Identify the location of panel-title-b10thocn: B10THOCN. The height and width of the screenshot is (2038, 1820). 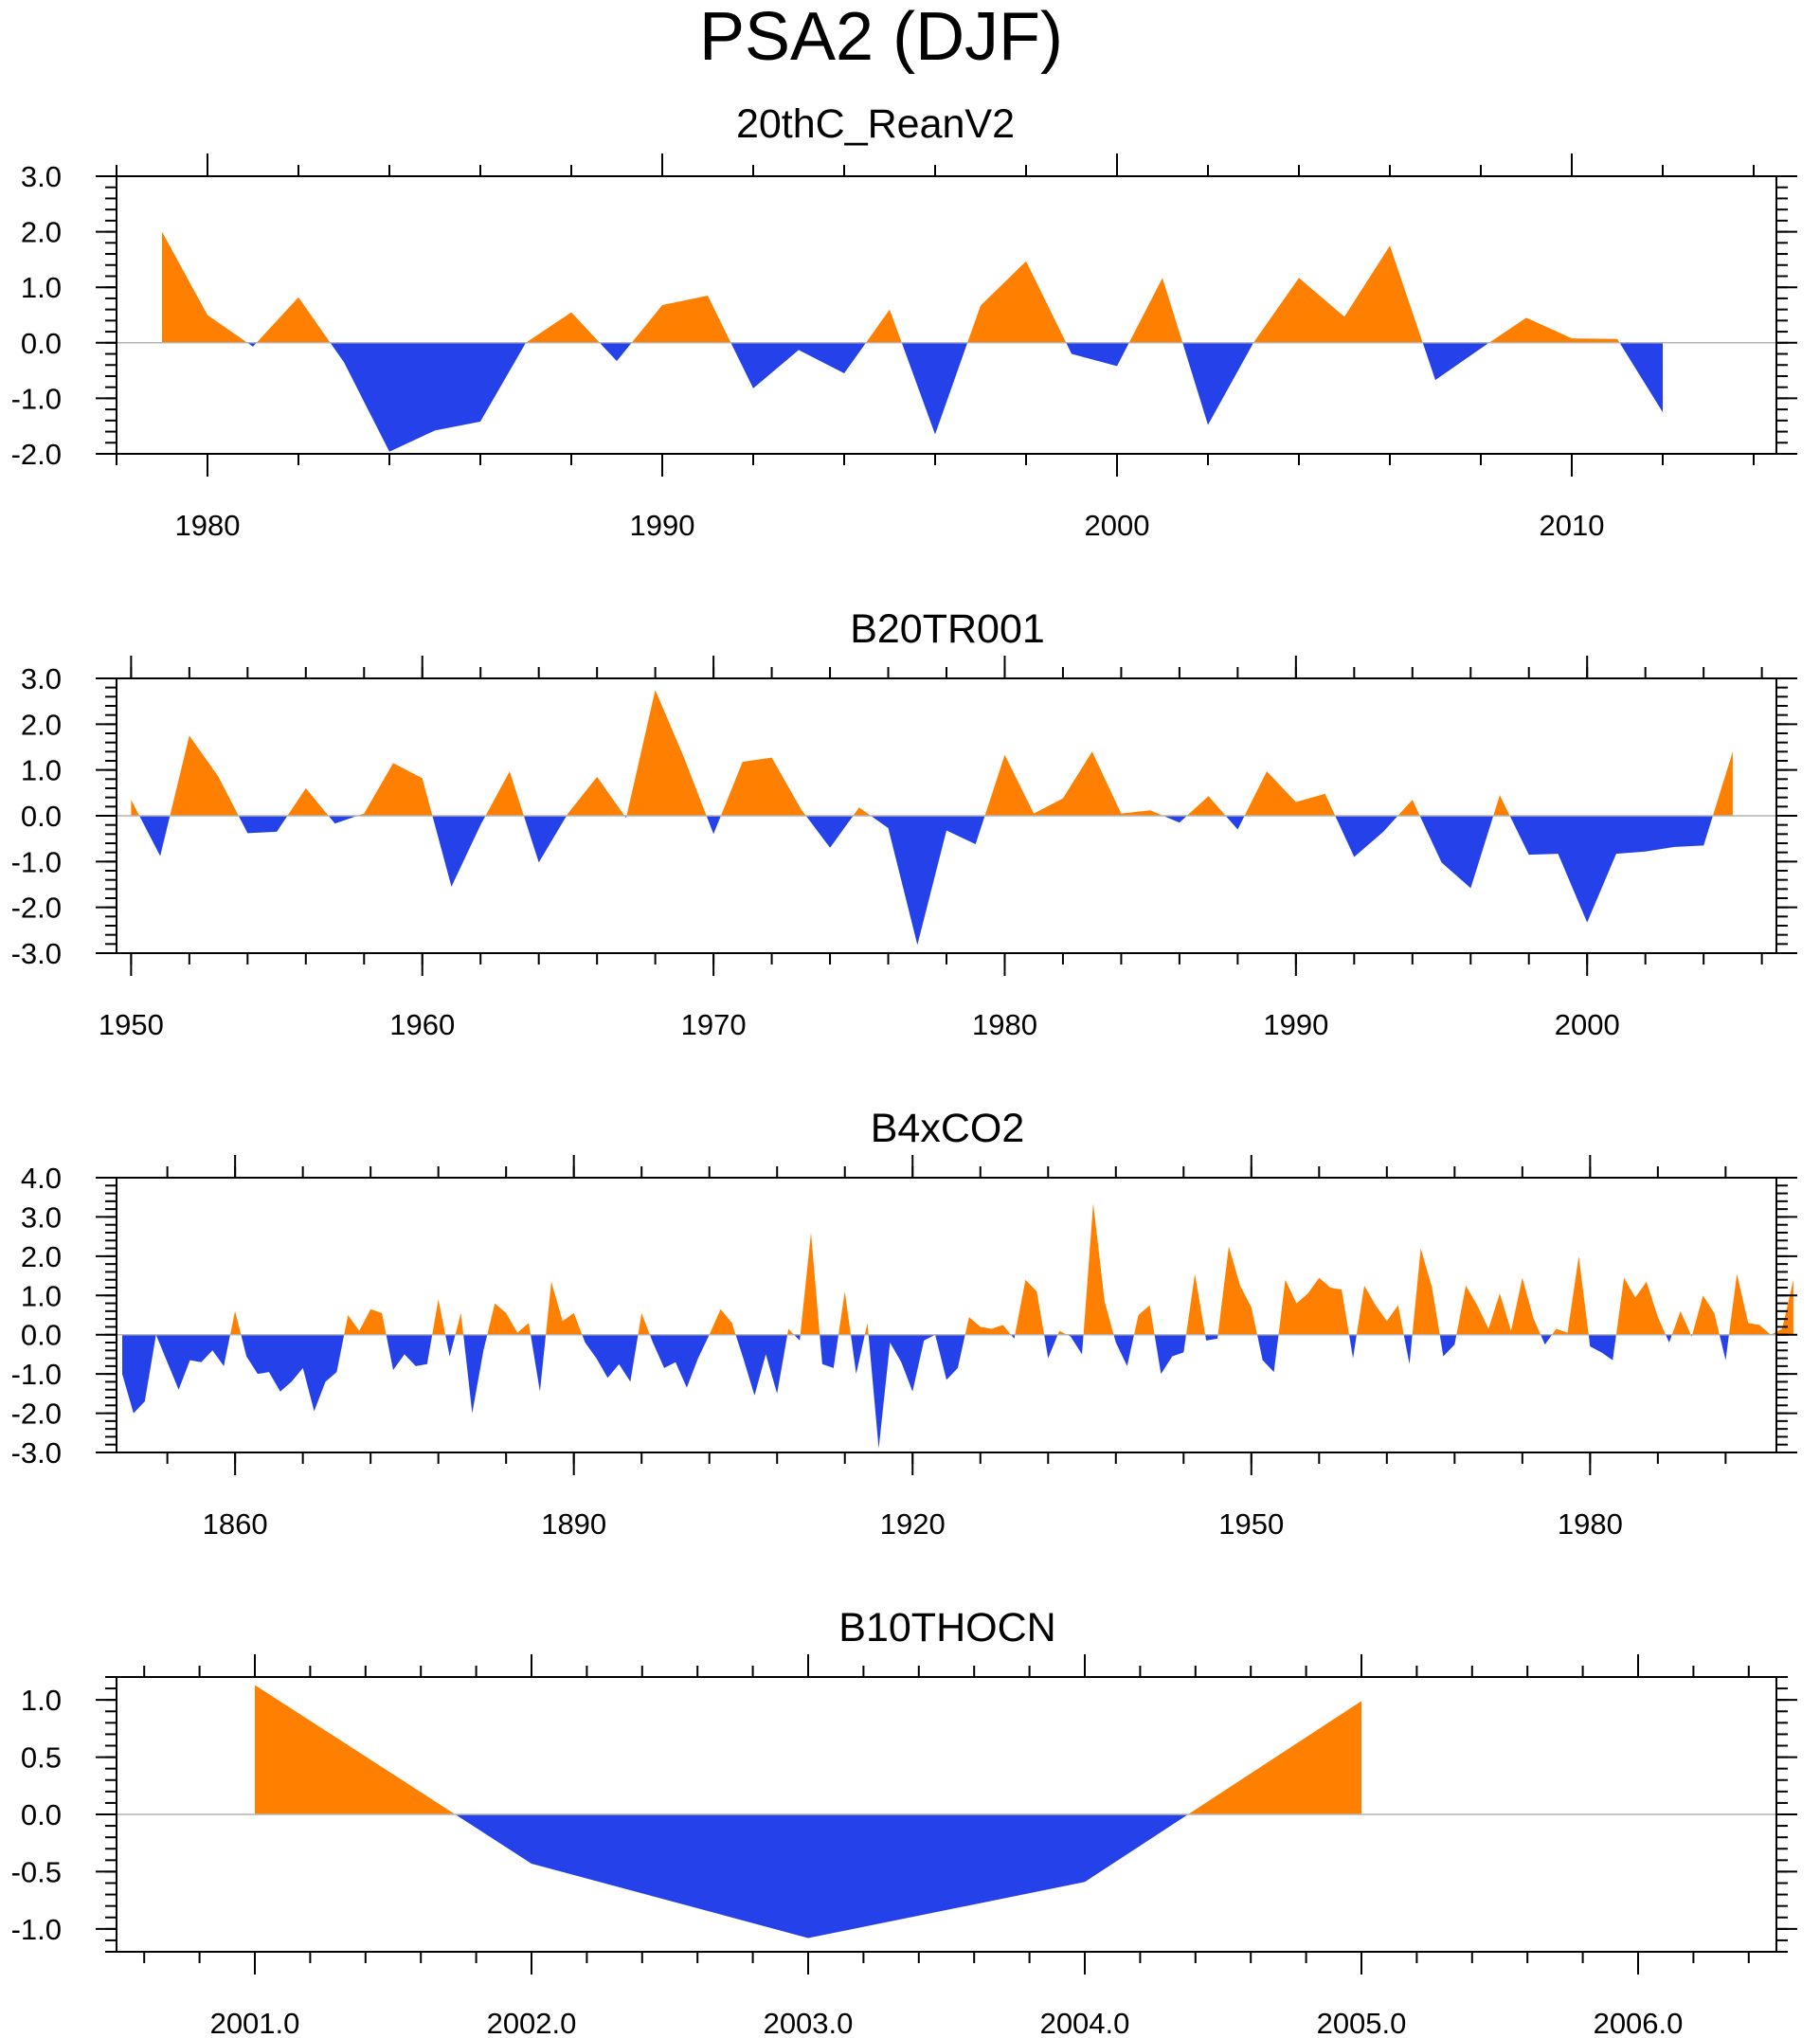
(946, 1627).